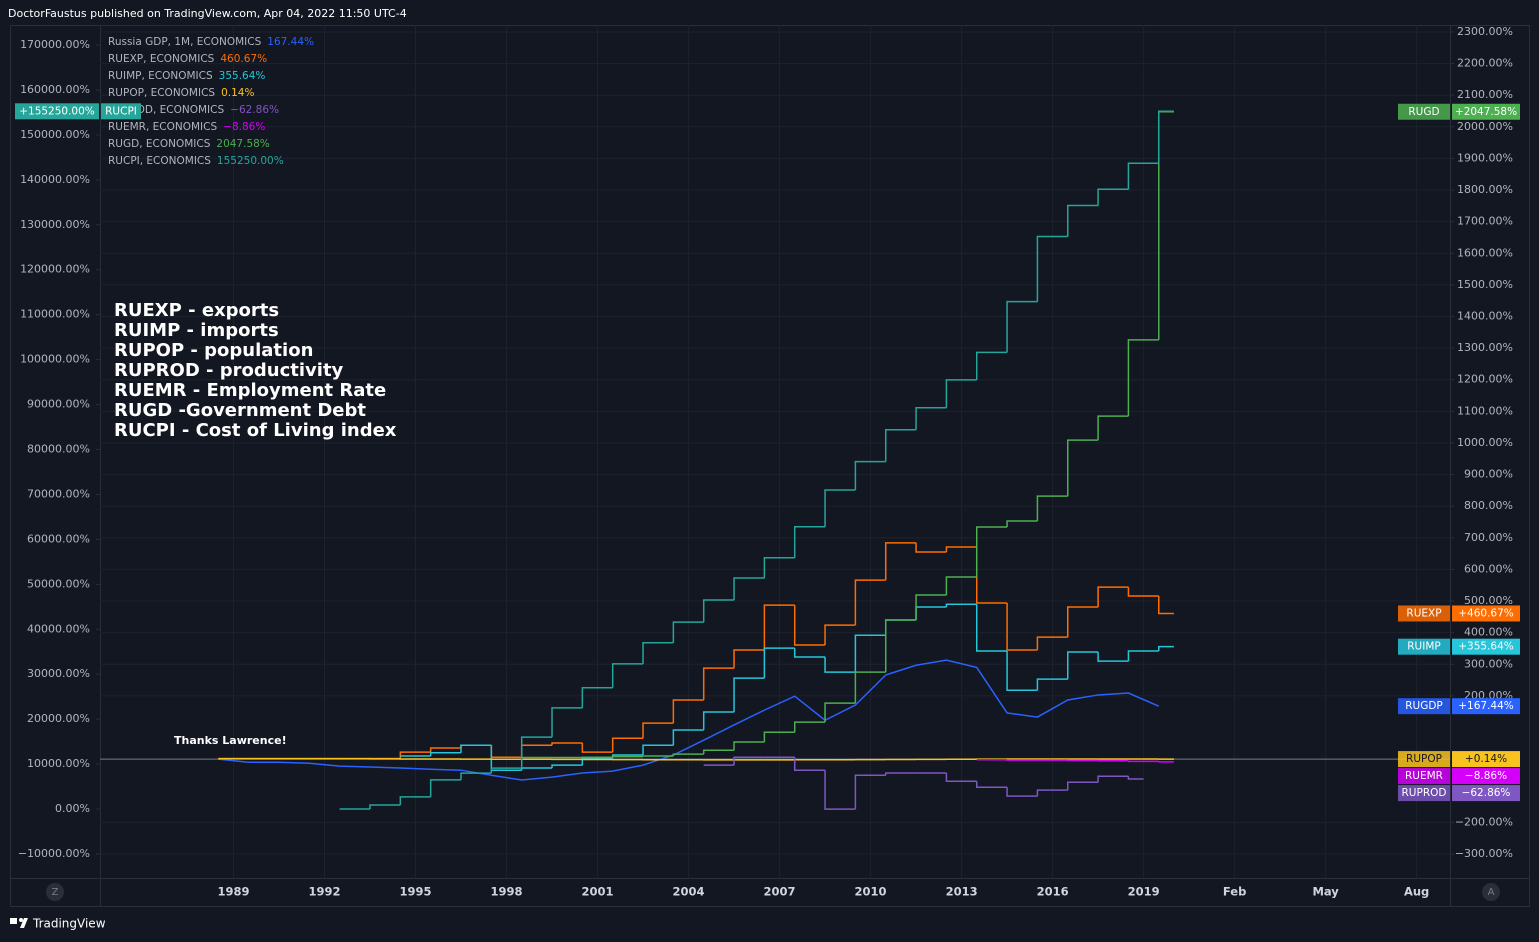  What do you see at coordinates (1488, 632) in the screenshot?
I see `y2-tick-label: 400.00%` at bounding box center [1488, 632].